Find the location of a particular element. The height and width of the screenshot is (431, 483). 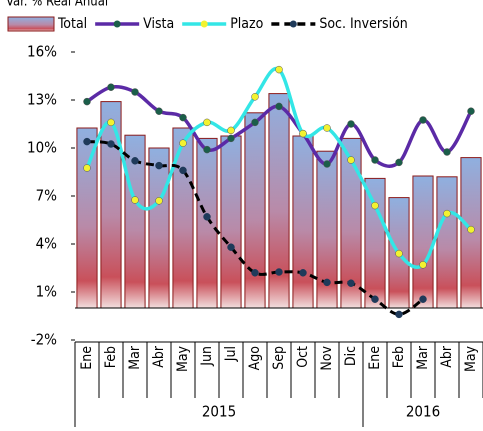

x-tick-label: Sep is located at coordinates (279, 358).